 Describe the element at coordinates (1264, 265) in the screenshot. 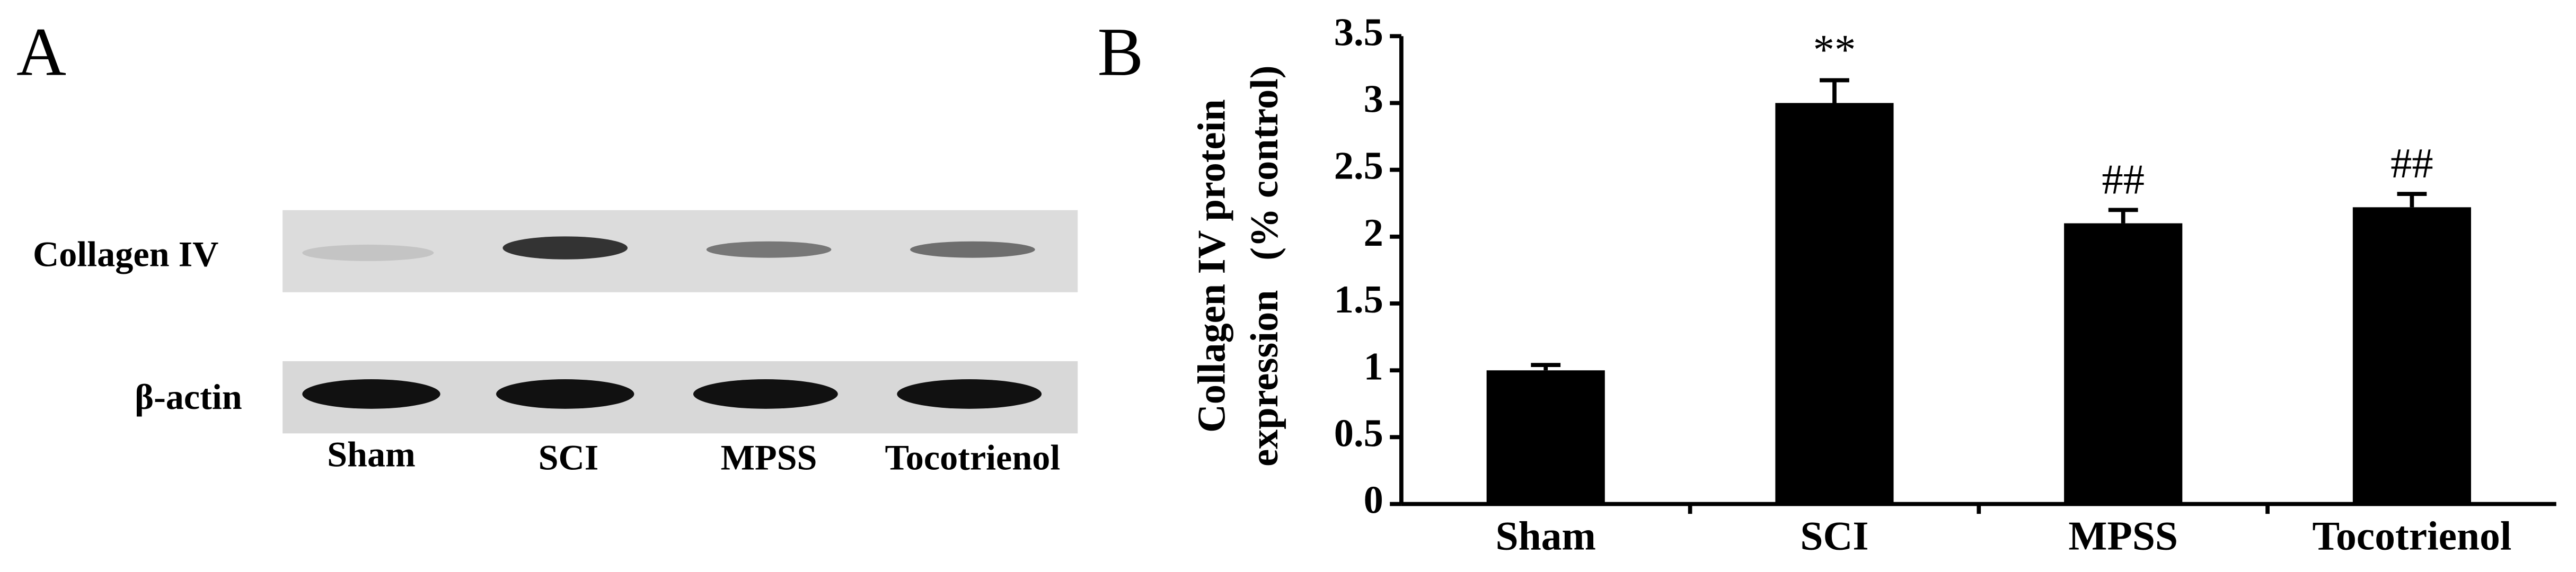

I see `y-axis-label: expression (% control)` at that location.